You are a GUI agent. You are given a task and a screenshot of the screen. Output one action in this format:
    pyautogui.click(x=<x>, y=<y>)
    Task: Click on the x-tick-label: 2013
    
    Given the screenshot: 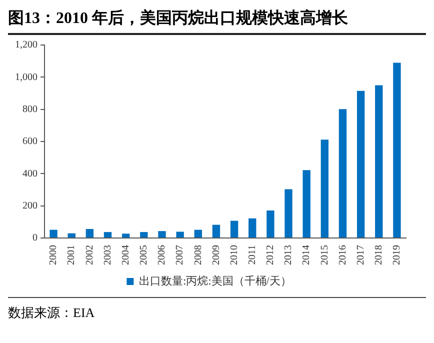 What is the action you would take?
    pyautogui.click(x=288, y=255)
    